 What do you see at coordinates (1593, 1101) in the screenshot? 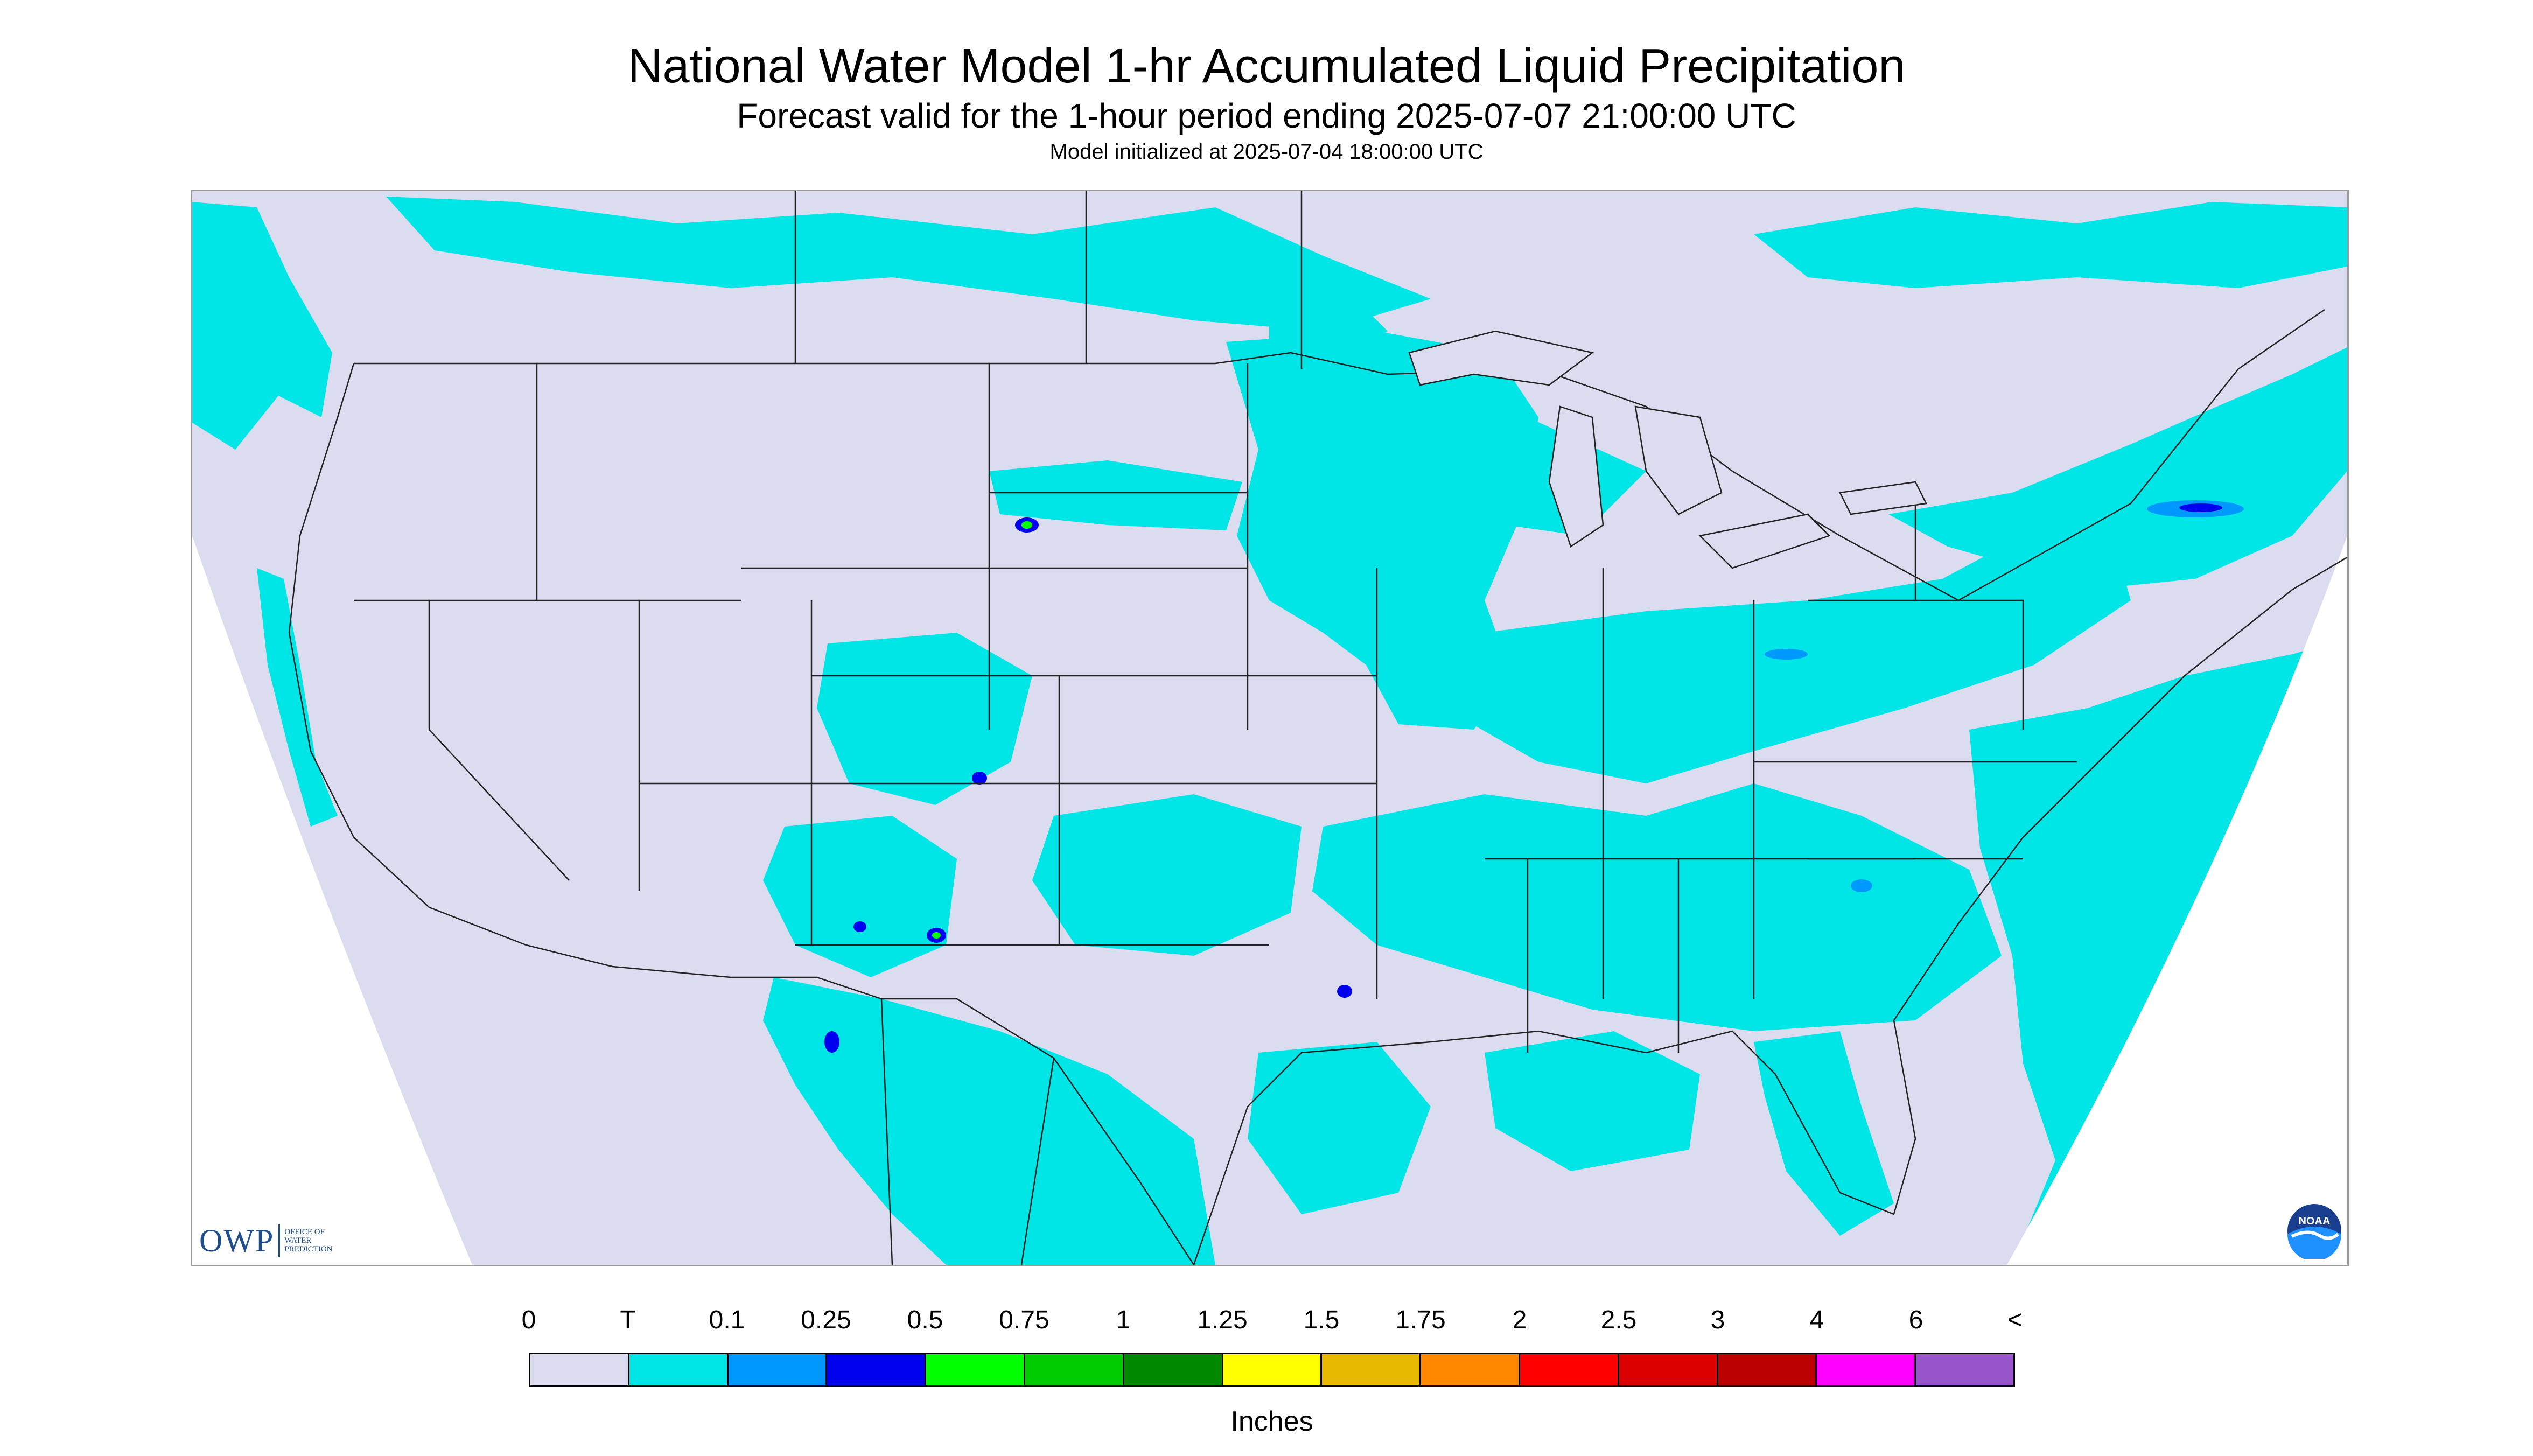
I see `precip-area-gulf` at bounding box center [1593, 1101].